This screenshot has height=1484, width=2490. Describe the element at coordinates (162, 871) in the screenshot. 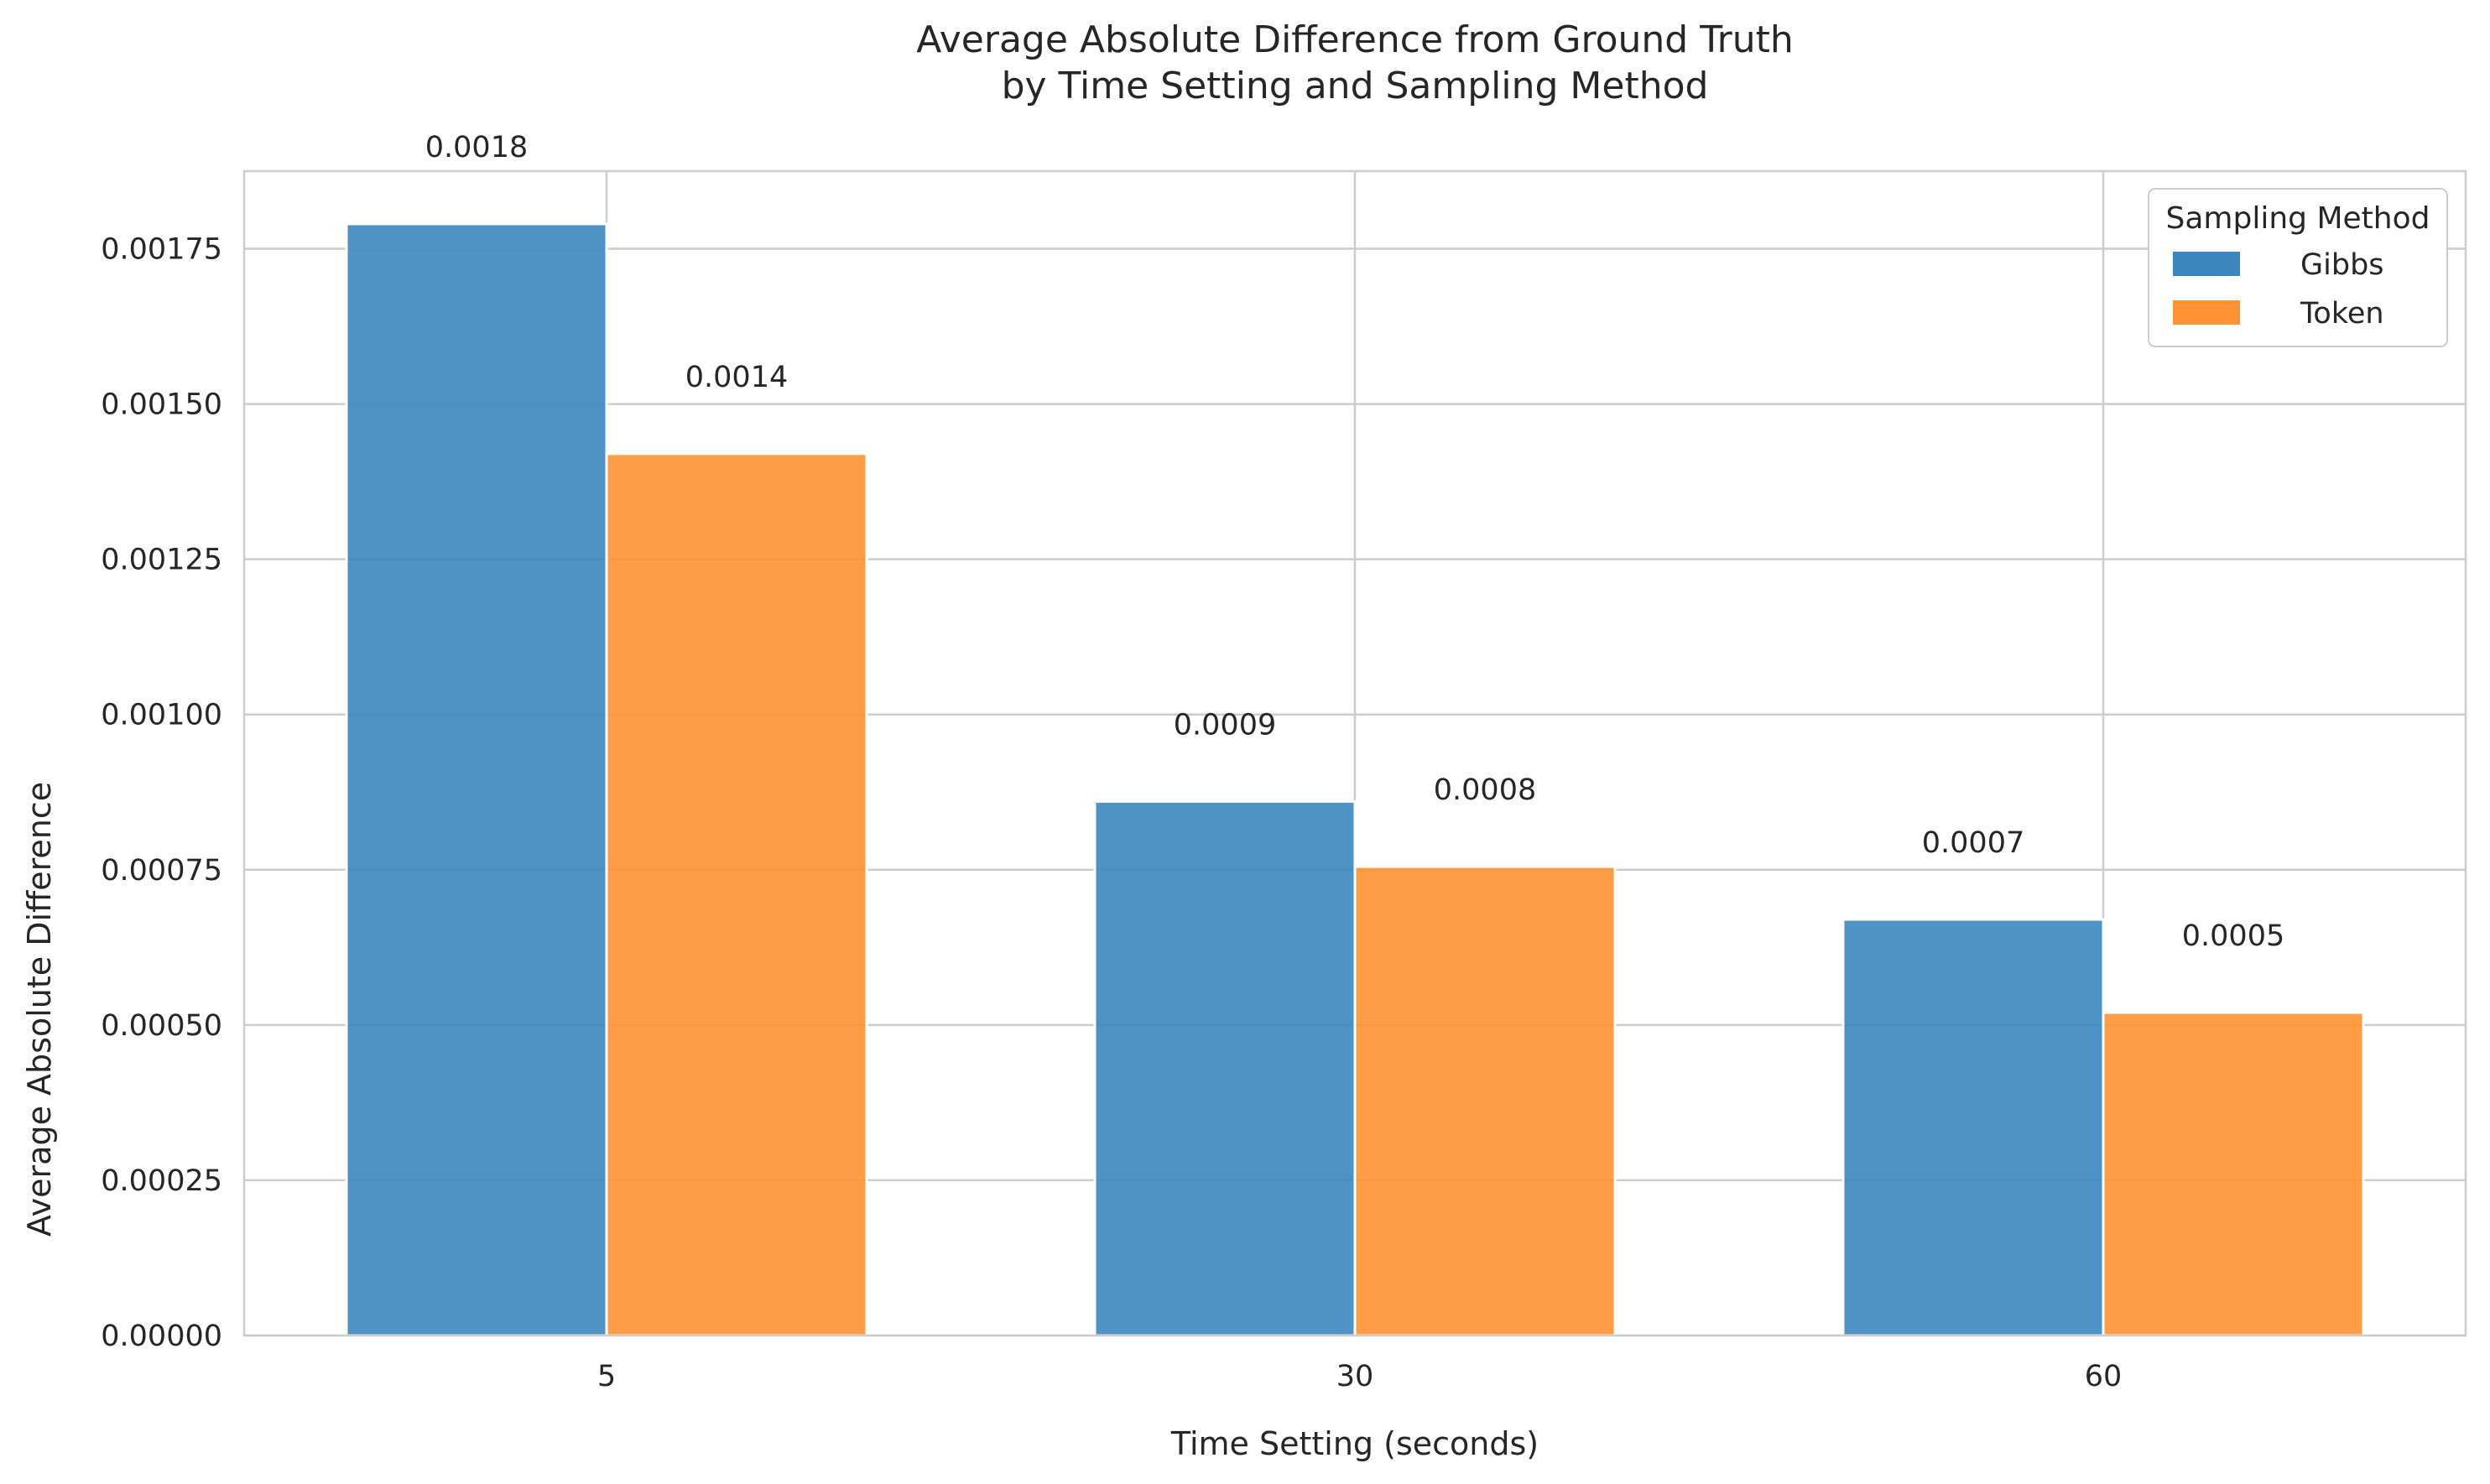

I see `y-tick-label: 0.00075` at that location.